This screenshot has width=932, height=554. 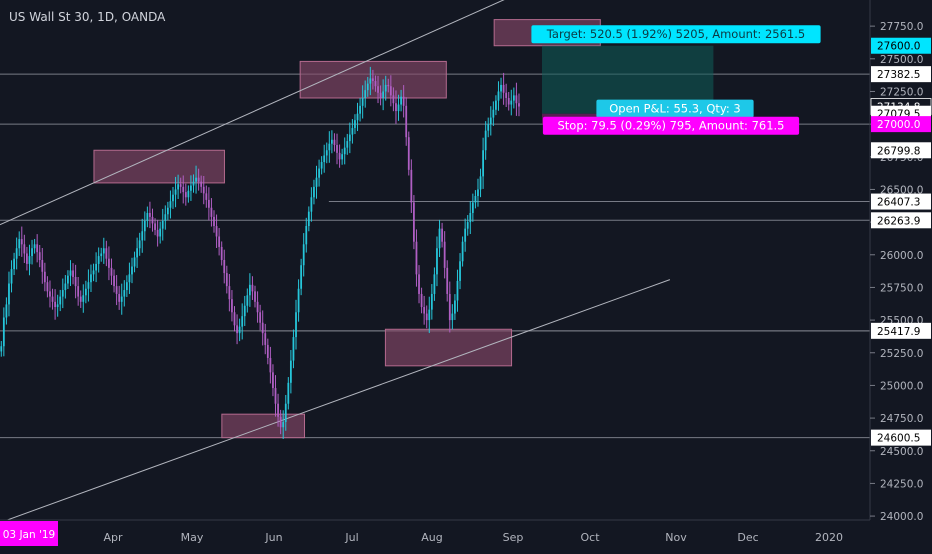 I want to click on price-level-tag-label: 27000.0, so click(x=898, y=125).